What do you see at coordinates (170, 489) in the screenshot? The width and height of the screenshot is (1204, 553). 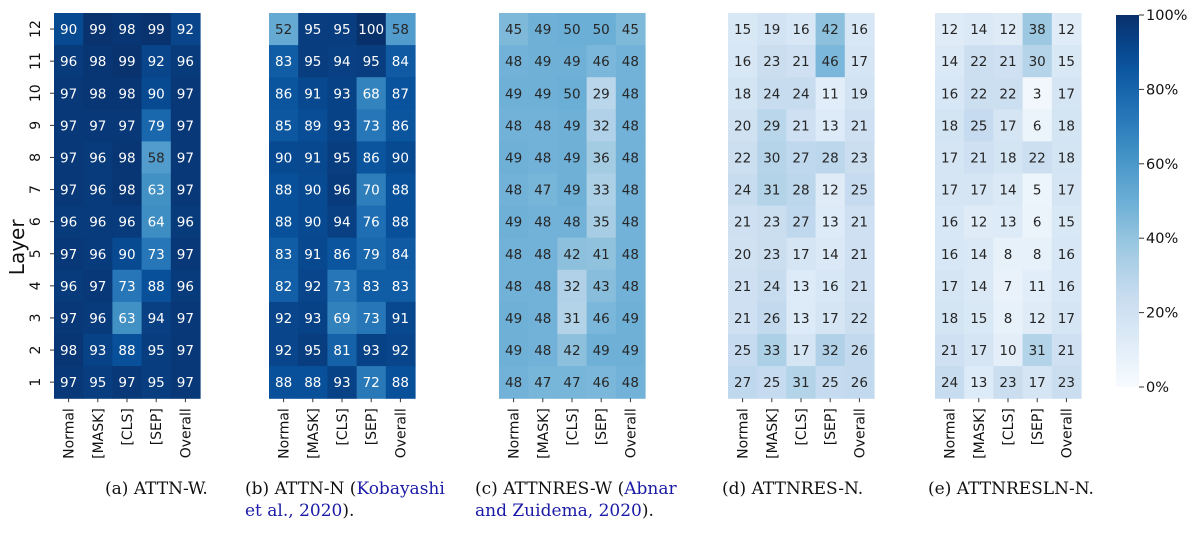 I see `panel-caption-name: ATTN-W.` at bounding box center [170, 489].